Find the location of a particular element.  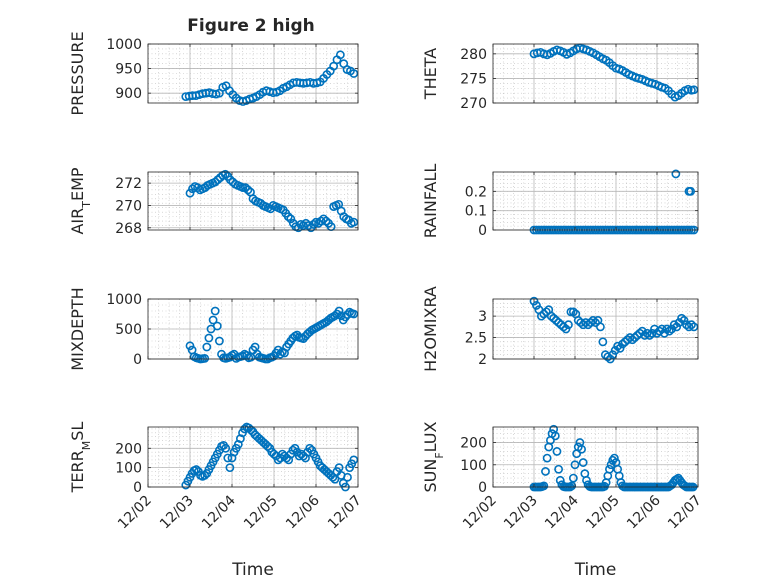

panel-air: 268 270 272 AIRTEMP is located at coordinates (213, 202).